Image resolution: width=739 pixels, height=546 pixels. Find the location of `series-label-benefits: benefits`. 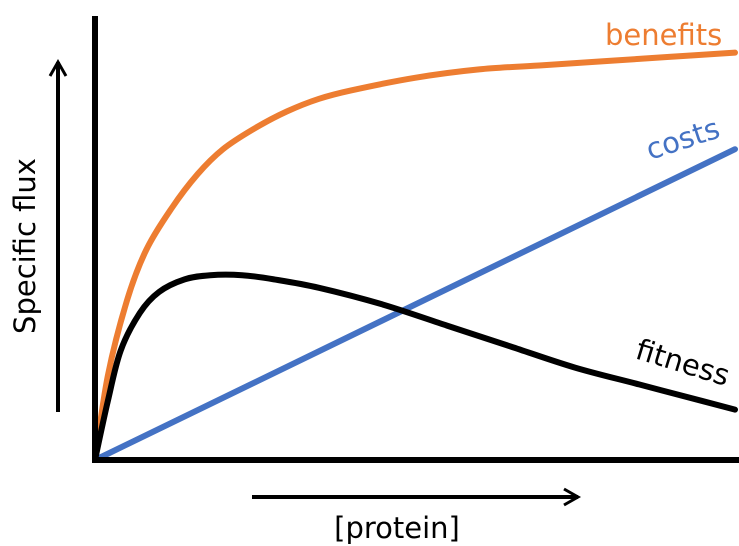

series-label-benefits: benefits is located at coordinates (663, 35).